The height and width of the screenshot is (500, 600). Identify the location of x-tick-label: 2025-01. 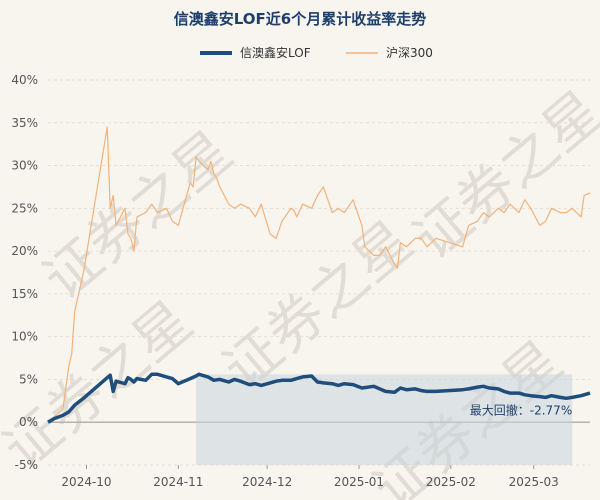
(359, 482).